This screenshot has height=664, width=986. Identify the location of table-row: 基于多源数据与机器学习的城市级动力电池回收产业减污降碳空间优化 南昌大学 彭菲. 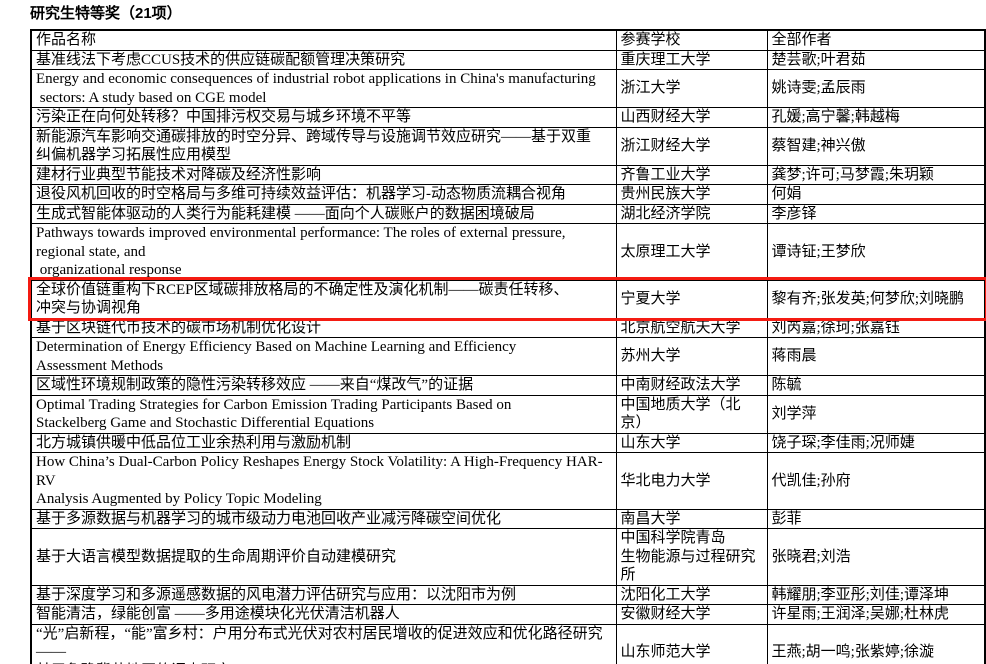
(508, 518).